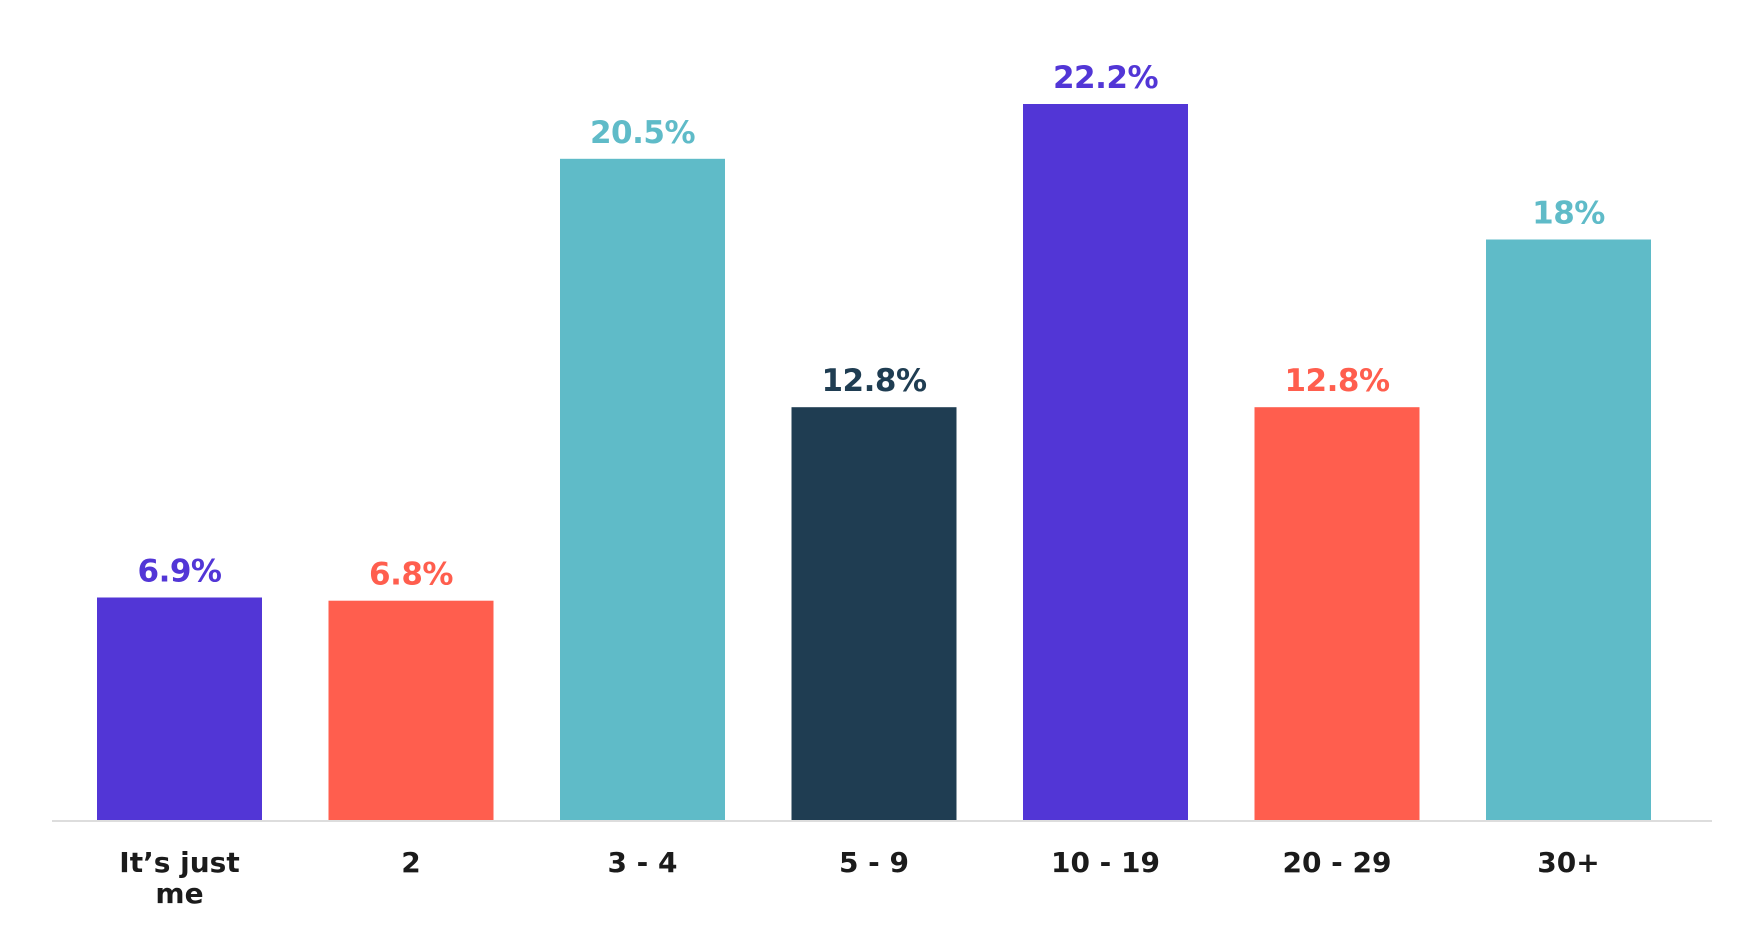 This screenshot has width=1740, height=948. I want to click on x-tick-labels-group: It’s just me 2 3 - 4 5 - 9 10 - 19 20 - 29 30+, so click(859, 878).